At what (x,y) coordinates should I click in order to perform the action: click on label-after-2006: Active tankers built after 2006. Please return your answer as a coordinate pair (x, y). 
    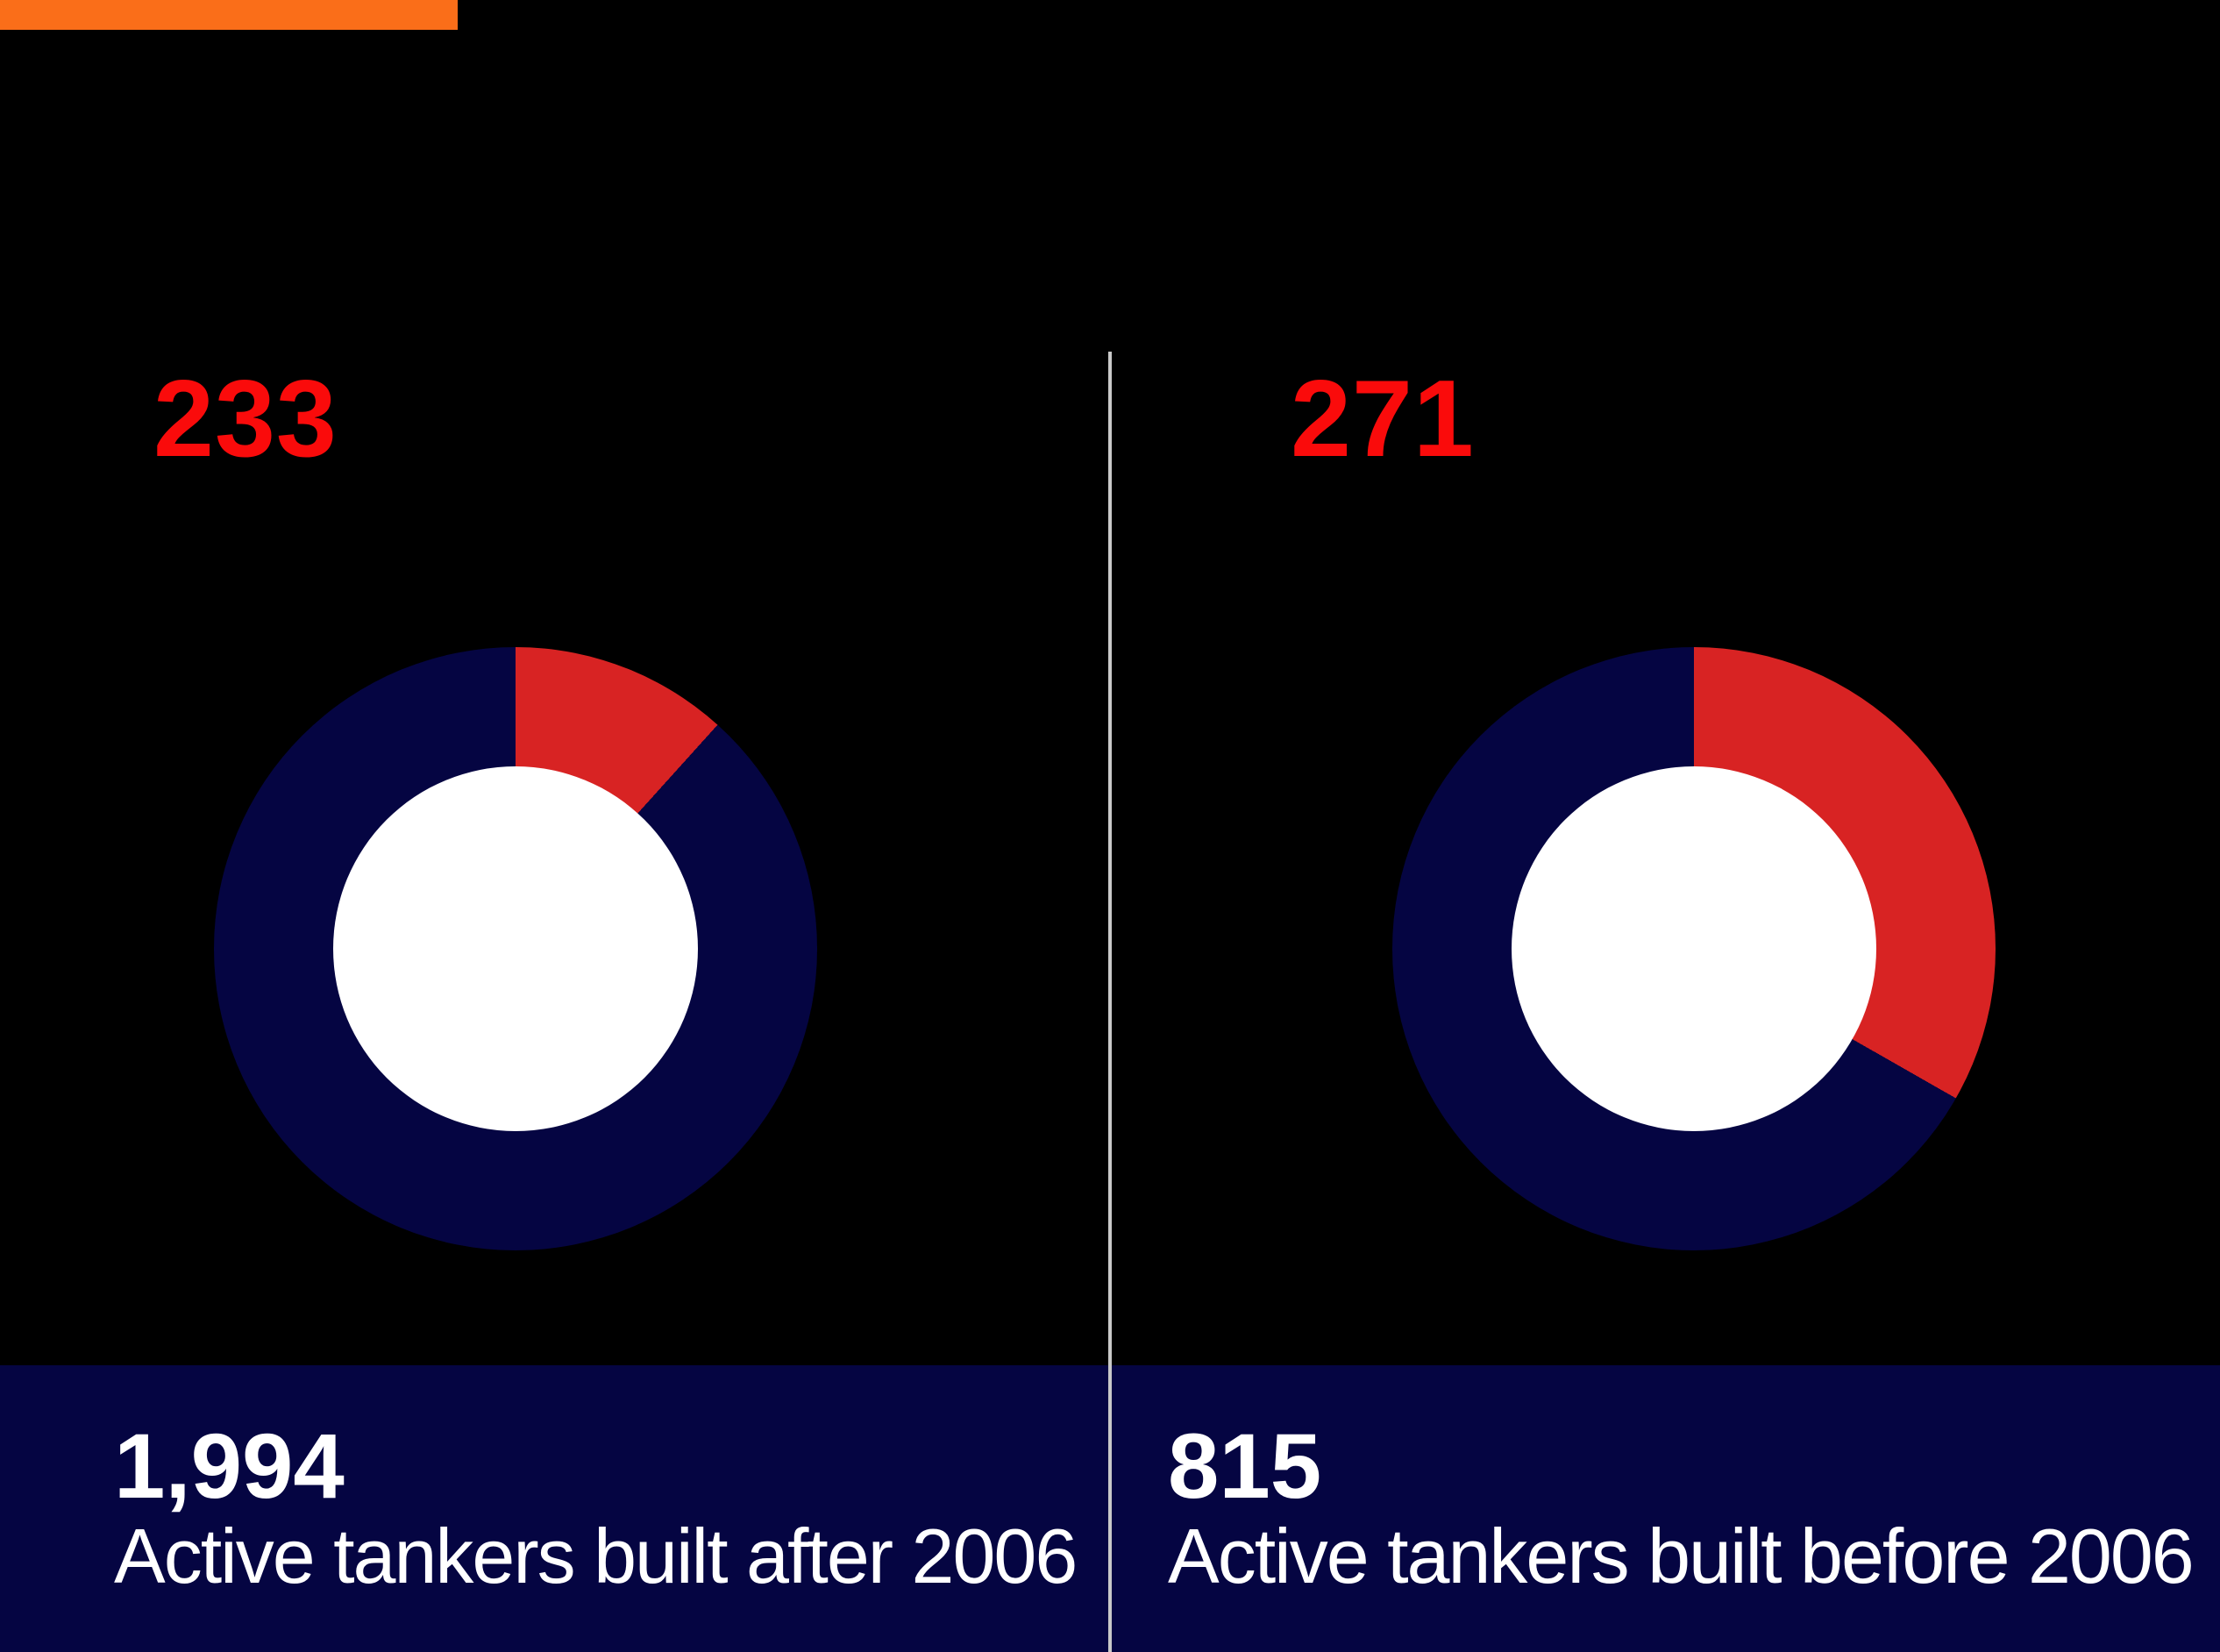
    Looking at the image, I should click on (596, 1556).